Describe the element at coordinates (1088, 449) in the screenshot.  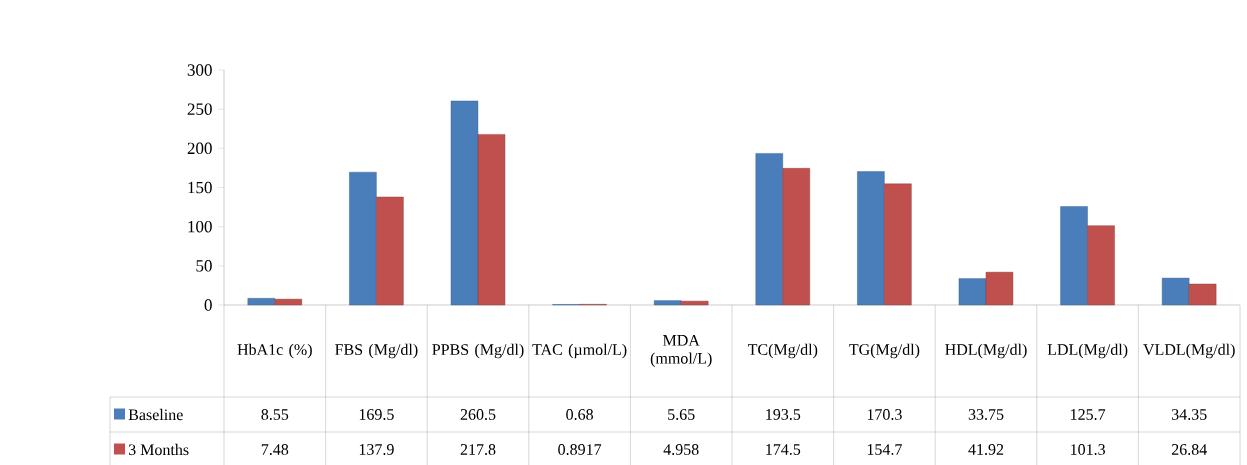
I see `data-label: 101.3` at that location.